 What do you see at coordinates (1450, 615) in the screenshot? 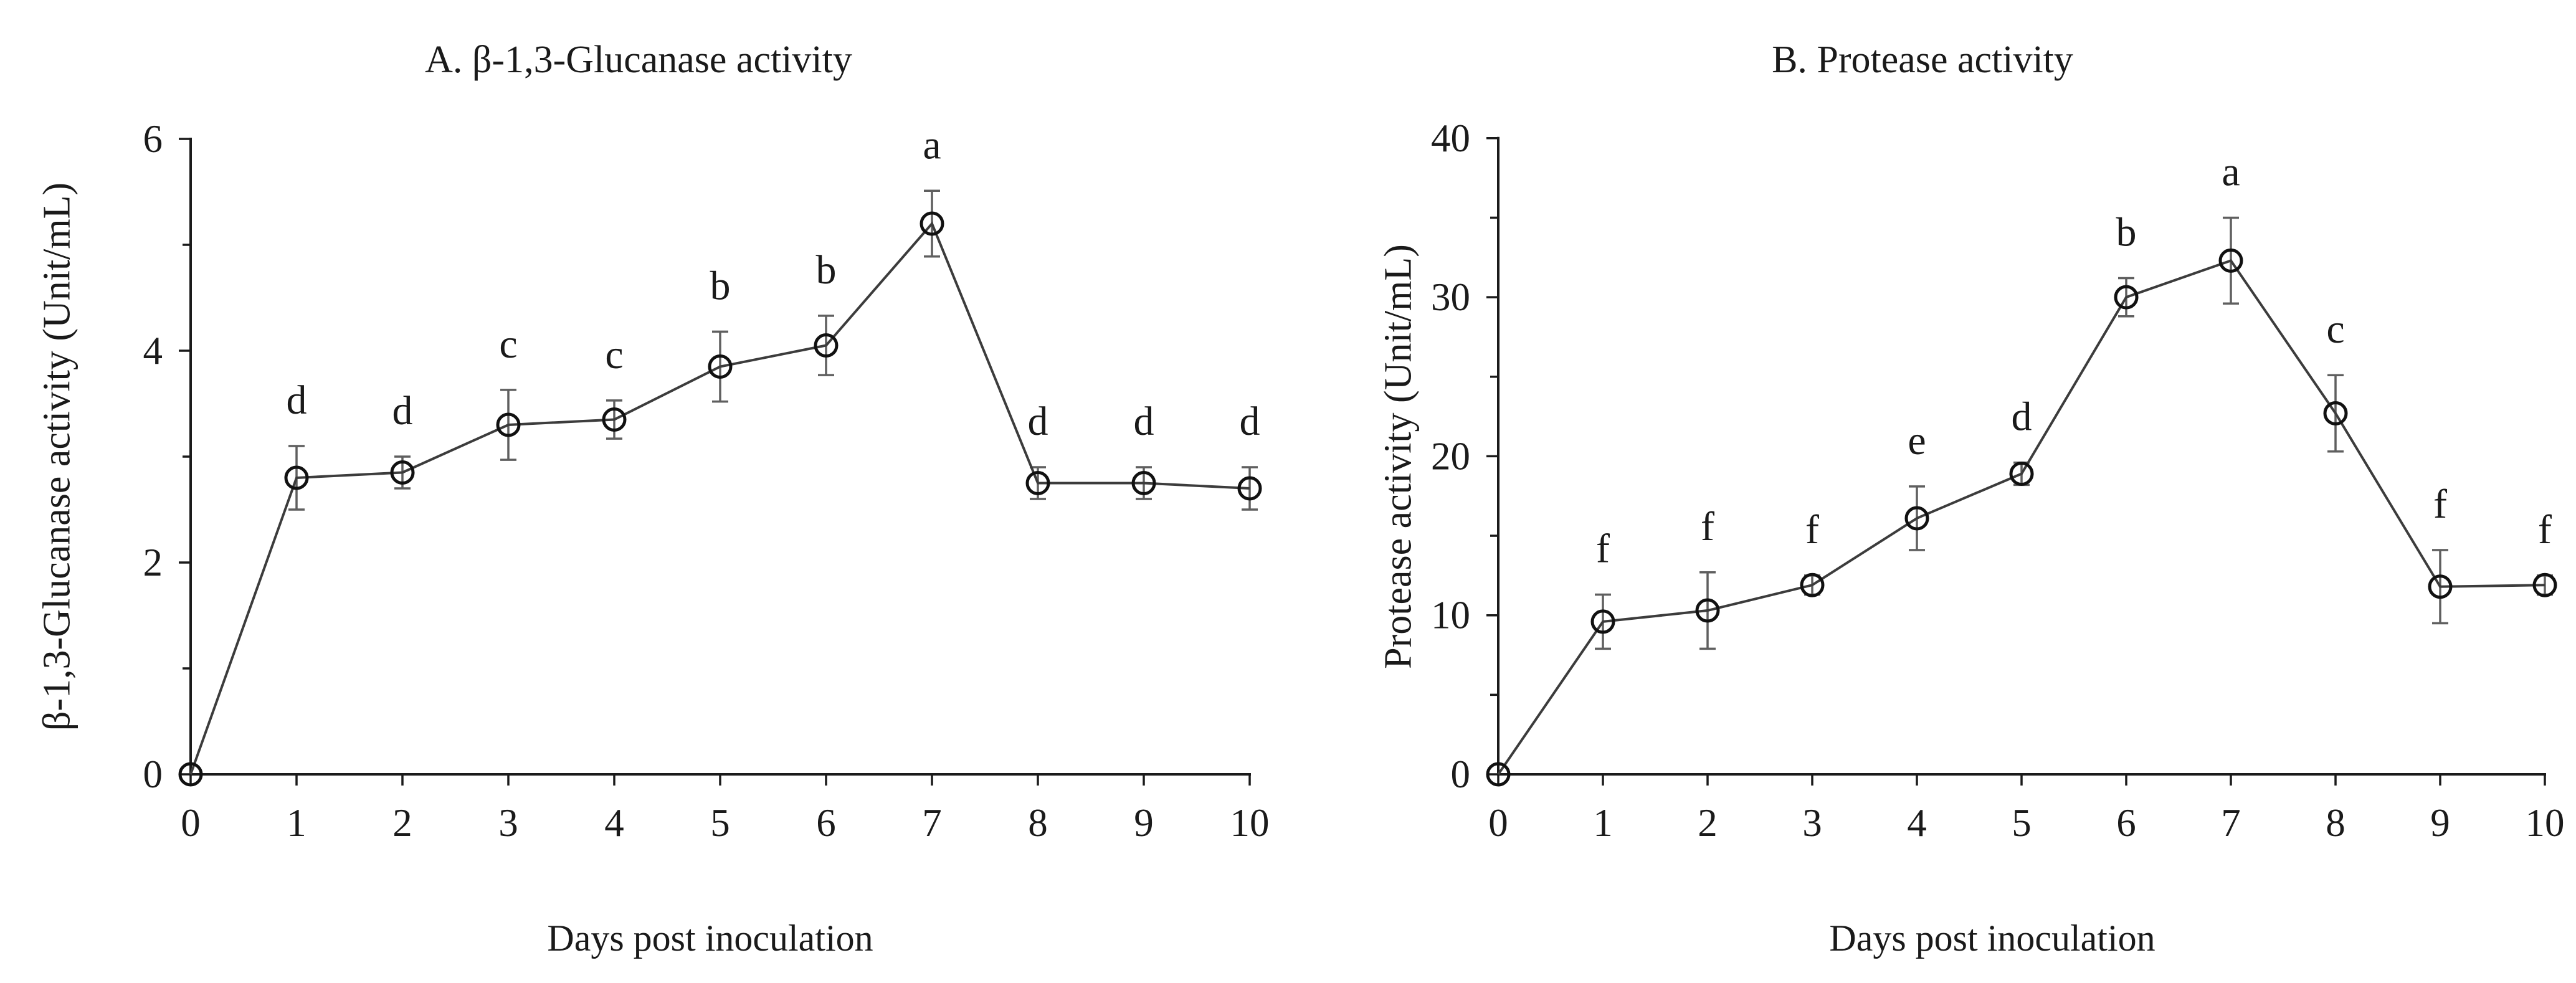
I see `y-tick-label: 10` at bounding box center [1450, 615].